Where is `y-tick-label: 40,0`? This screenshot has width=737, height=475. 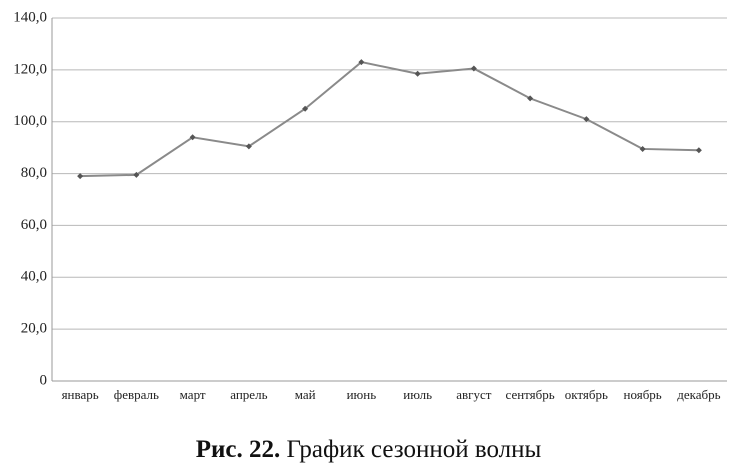
y-tick-label: 40,0 is located at coordinates (34, 277).